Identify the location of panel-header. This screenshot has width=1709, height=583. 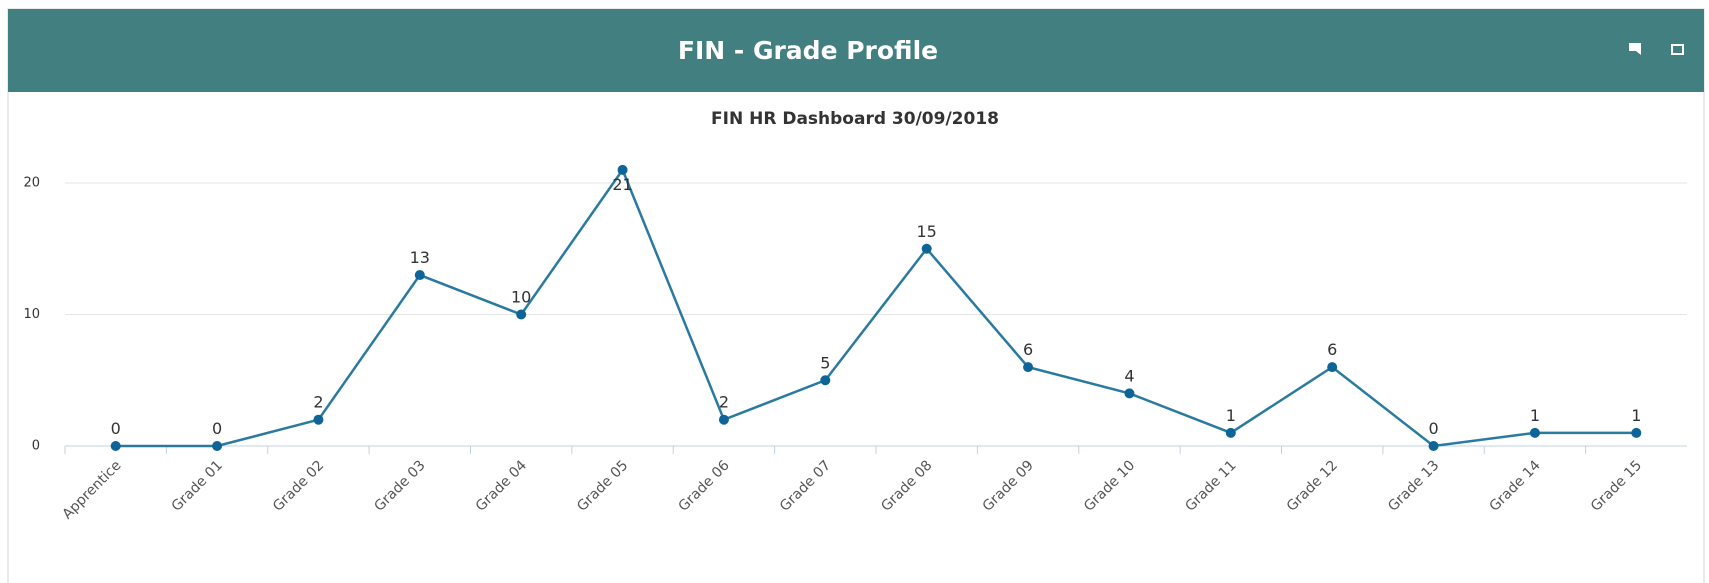
(856, 50).